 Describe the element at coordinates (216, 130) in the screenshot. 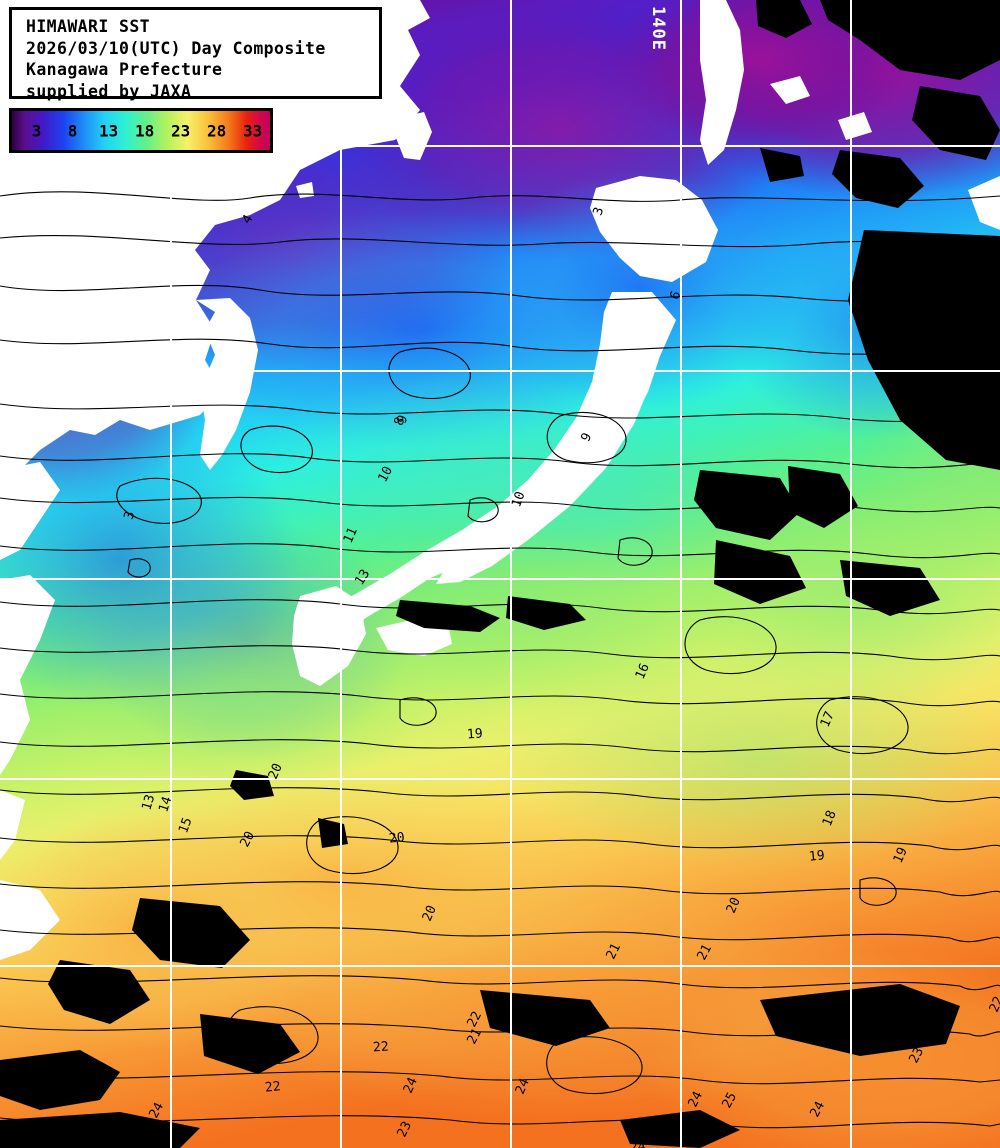

I see `colorbar-tick-28: 28` at that location.